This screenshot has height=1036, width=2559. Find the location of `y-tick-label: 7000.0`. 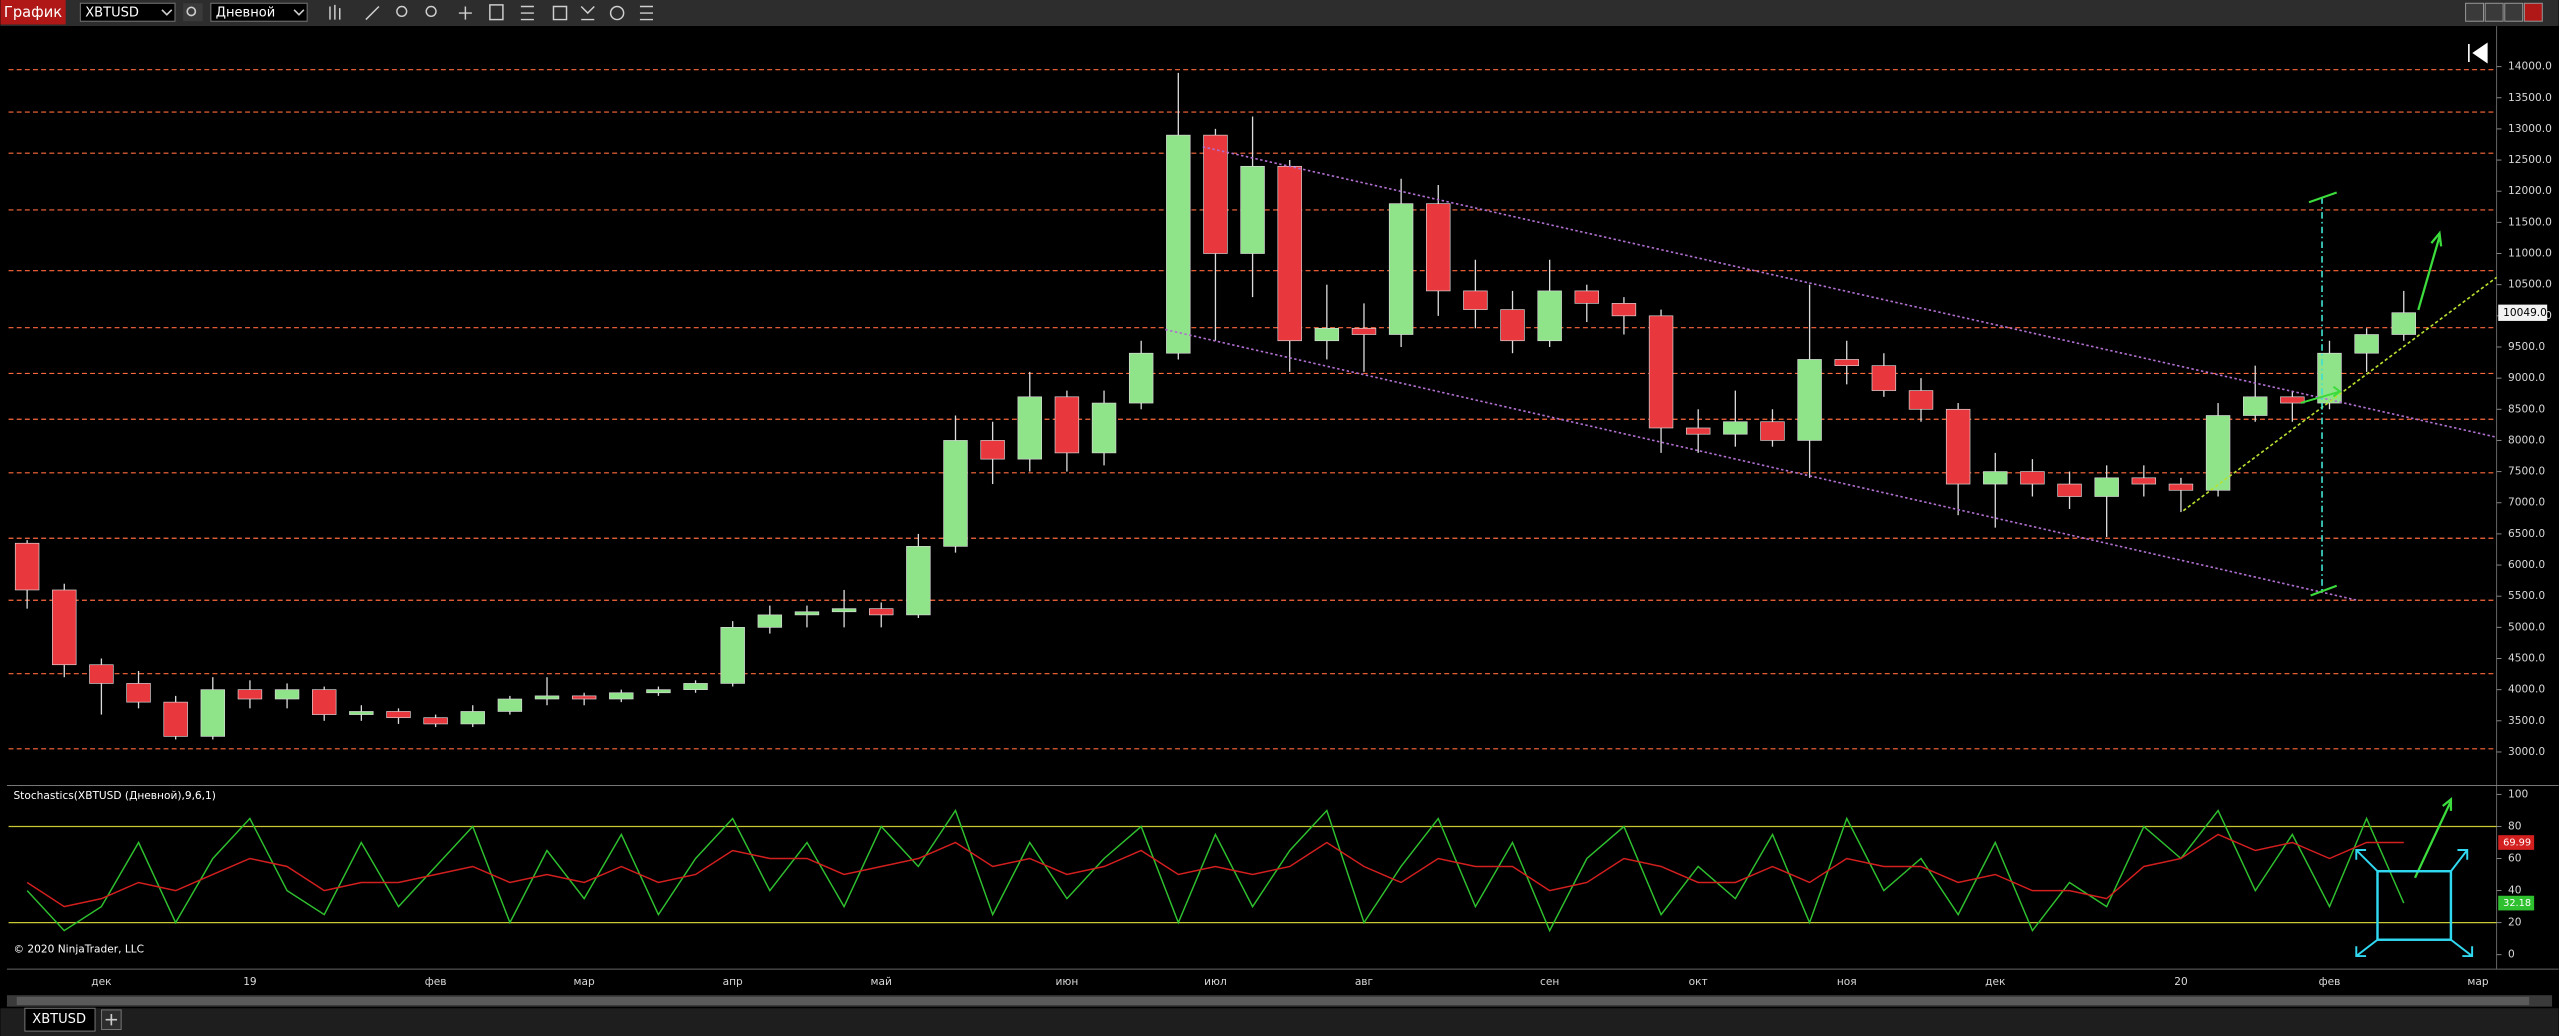

y-tick-label: 7000.0 is located at coordinates (2526, 503).